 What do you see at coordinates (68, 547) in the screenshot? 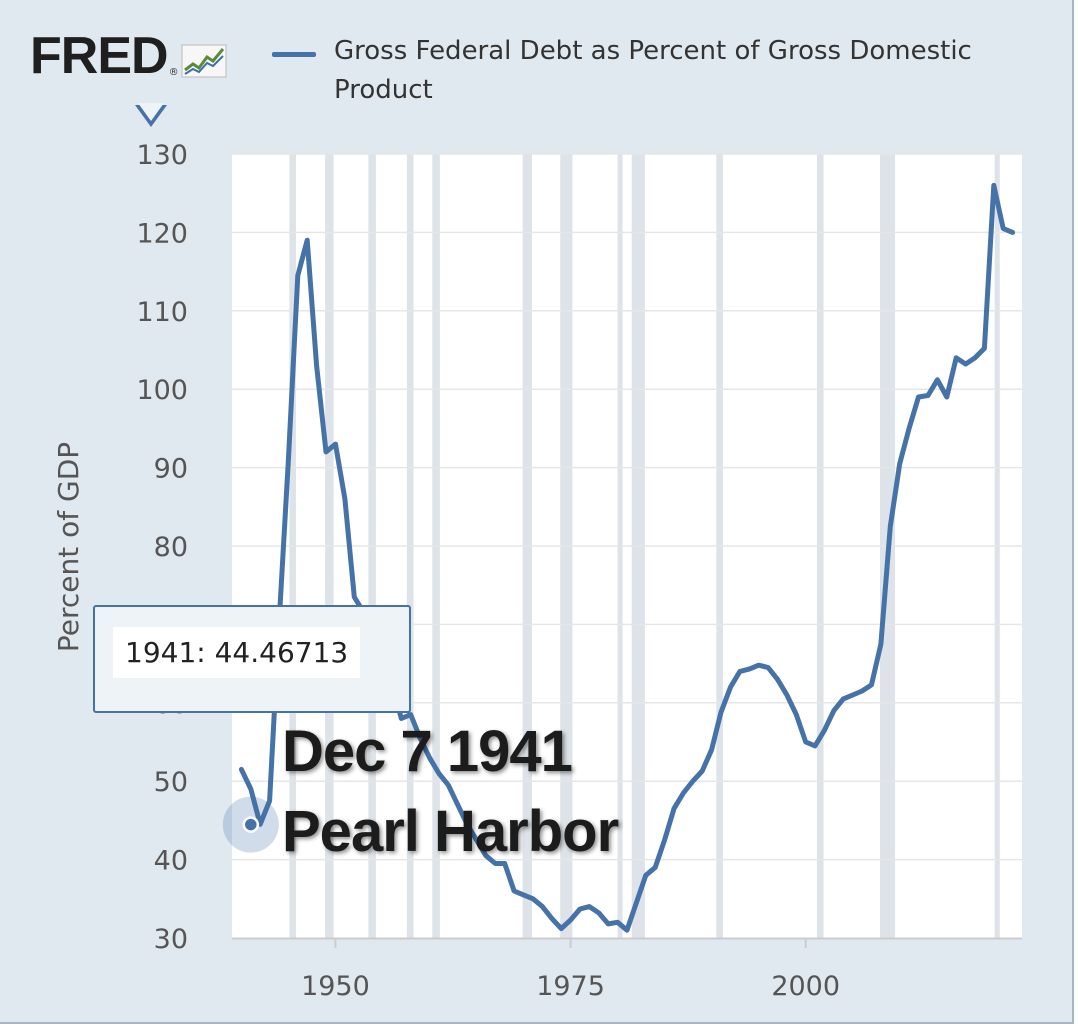
I see `y-axis-title: Percent of GDP` at bounding box center [68, 547].